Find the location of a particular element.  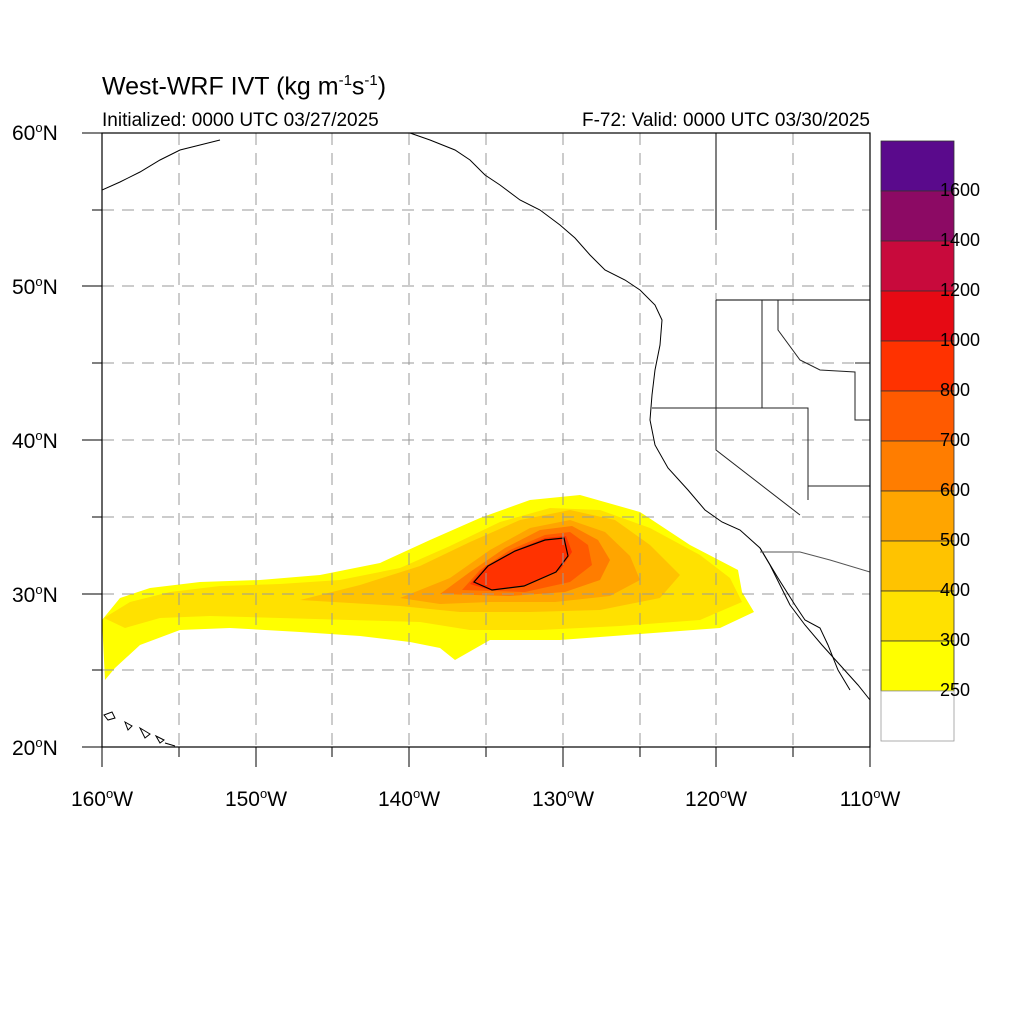

lon-label-150: 150oW is located at coordinates (256, 798).